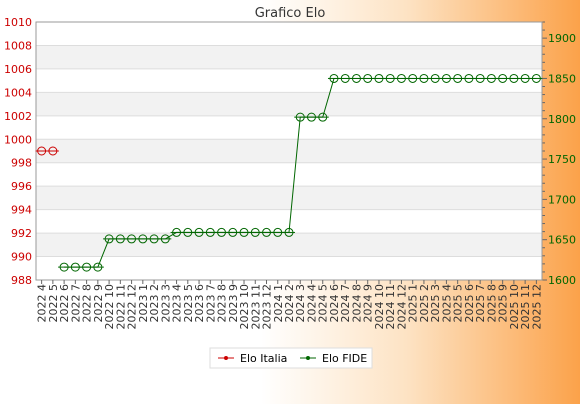 The image size is (580, 404). What do you see at coordinates (210, 303) in the screenshot?
I see `x-tick-label: 2023 7` at bounding box center [210, 303].